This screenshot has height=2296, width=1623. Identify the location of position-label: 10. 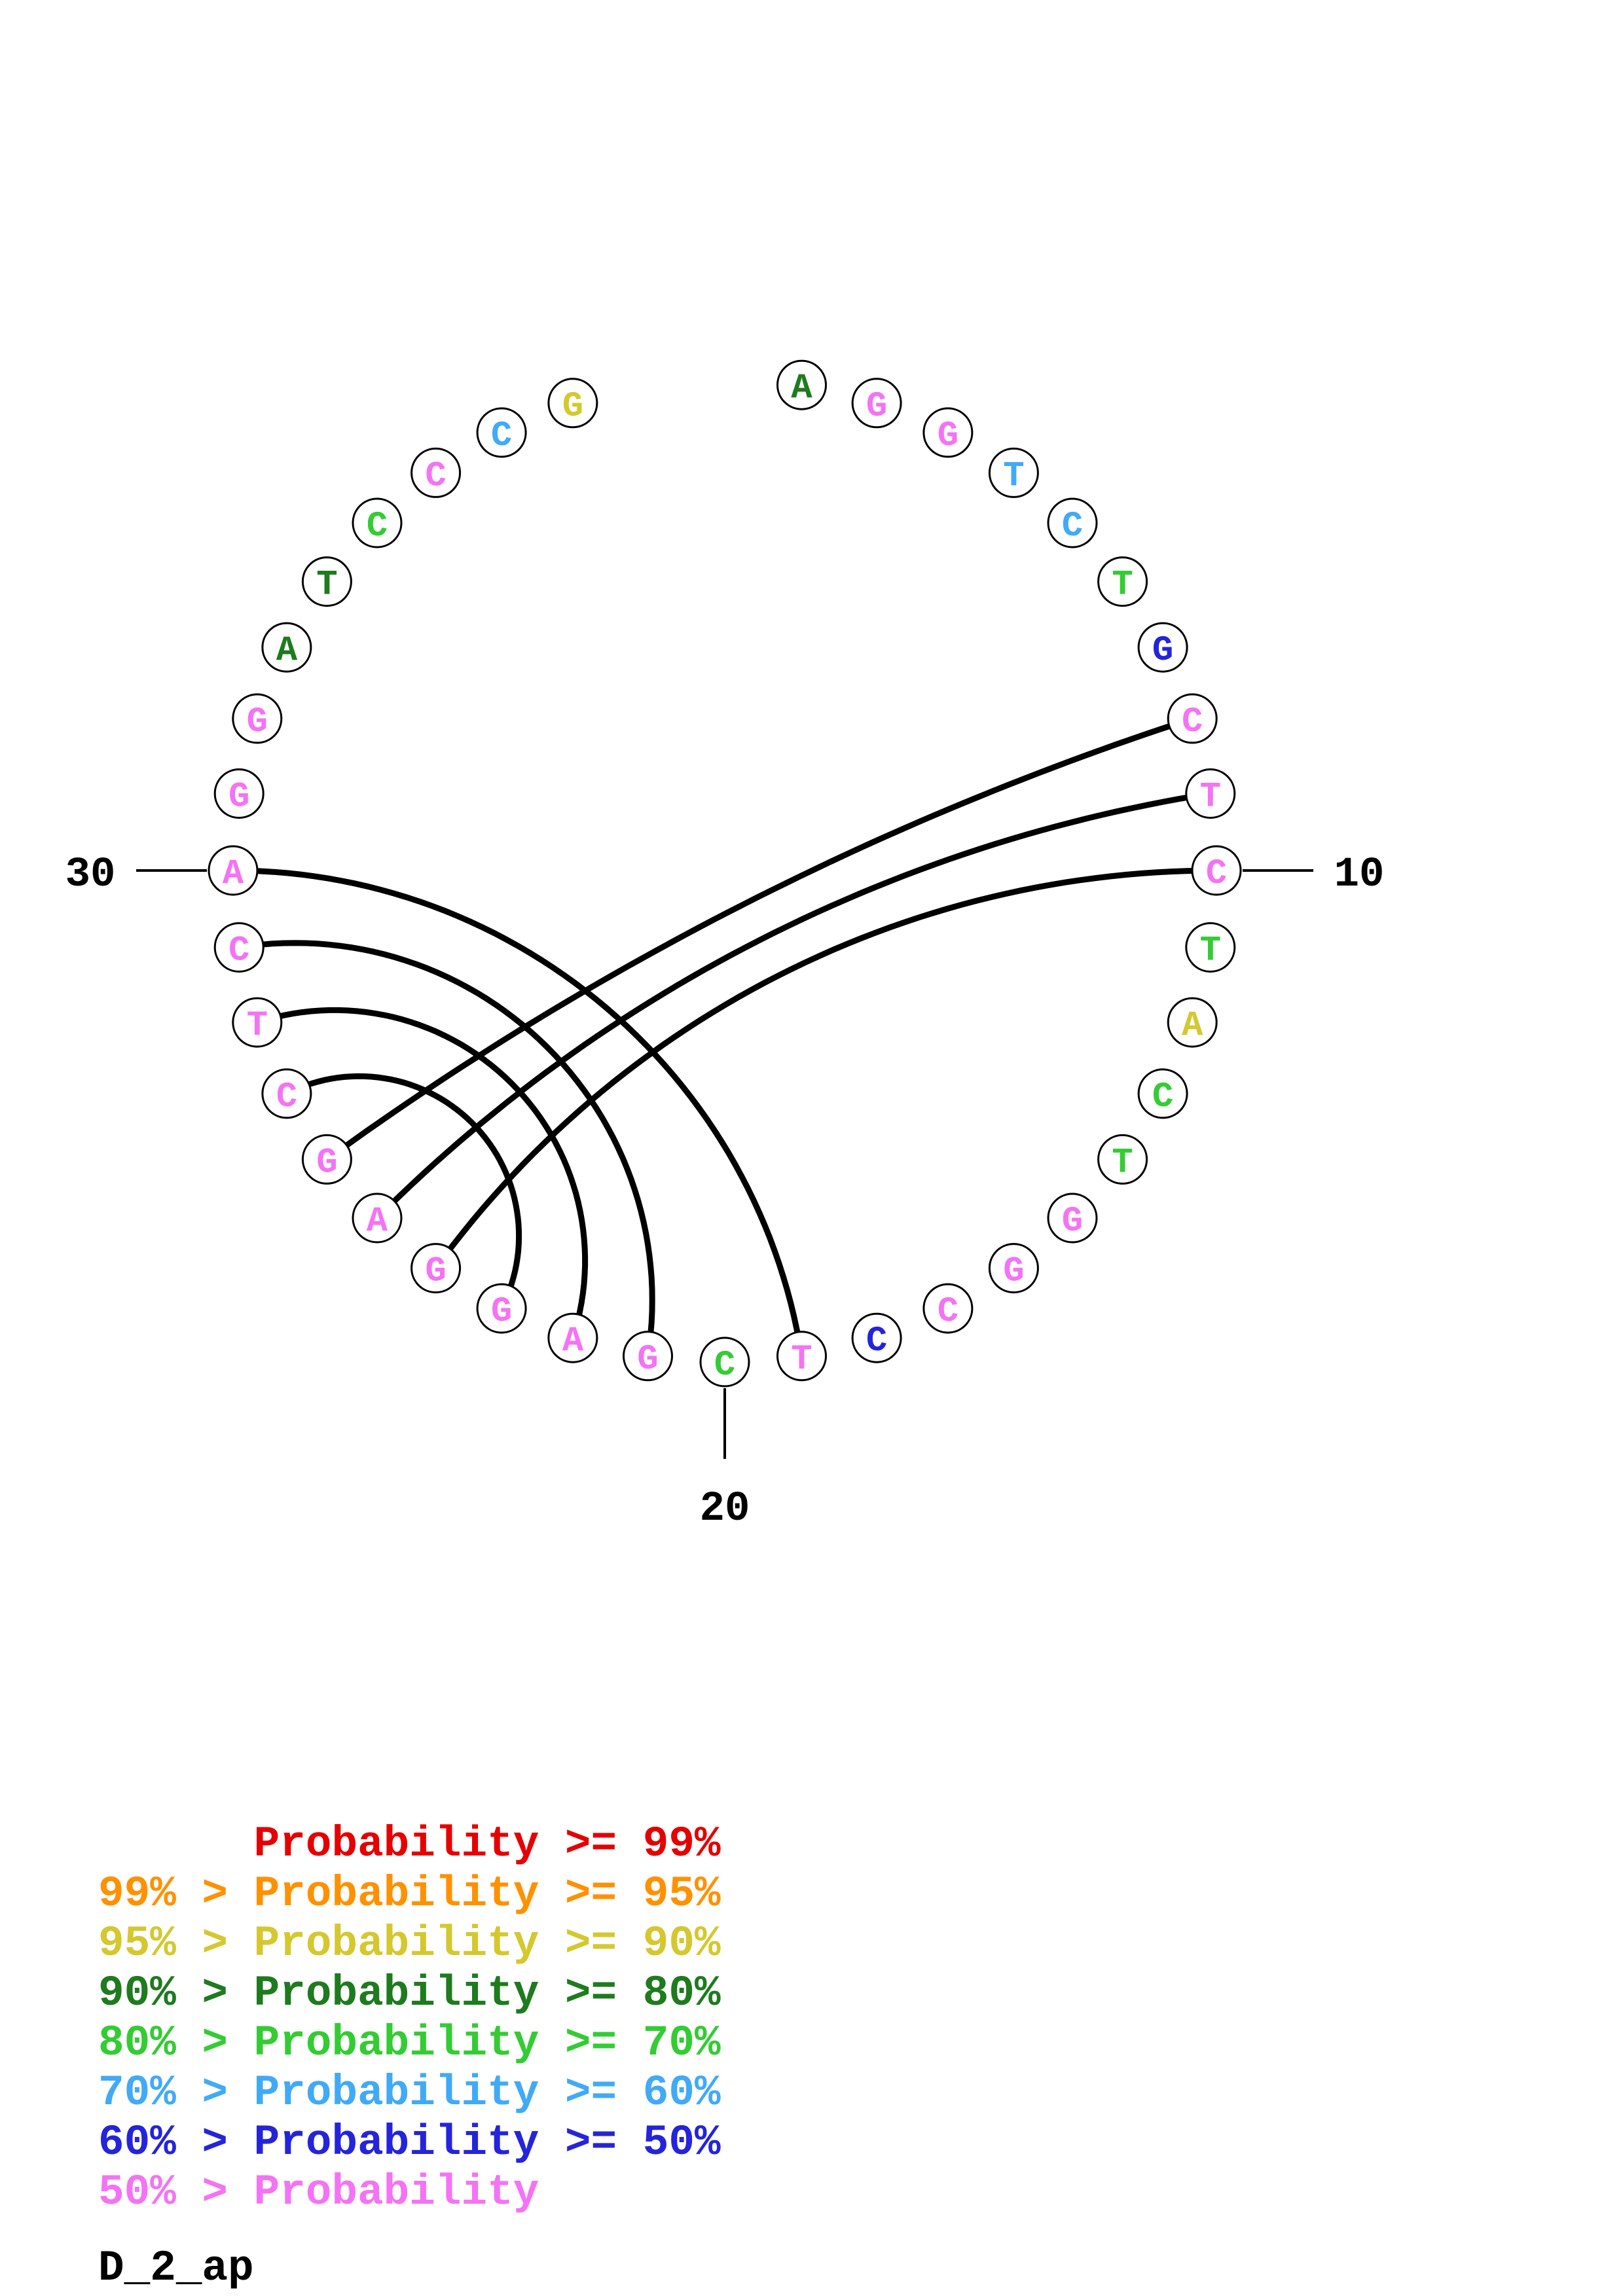
(1359, 875).